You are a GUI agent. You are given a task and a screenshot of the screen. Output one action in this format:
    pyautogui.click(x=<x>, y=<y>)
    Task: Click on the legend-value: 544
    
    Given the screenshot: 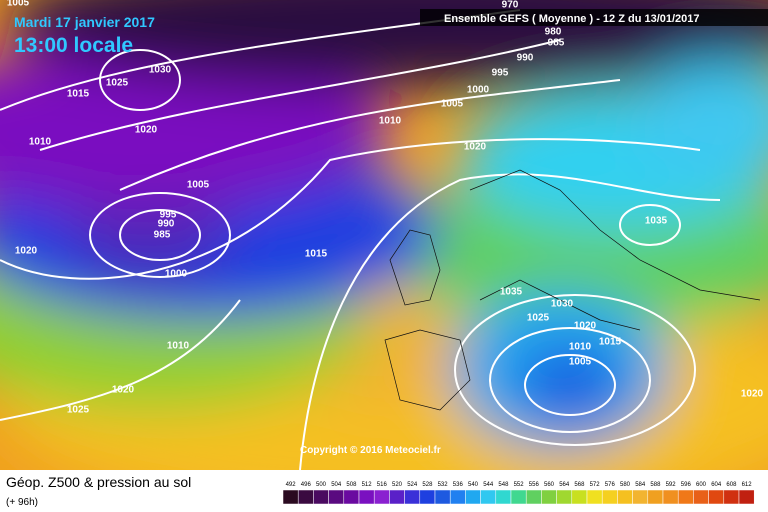 What is the action you would take?
    pyautogui.click(x=488, y=485)
    